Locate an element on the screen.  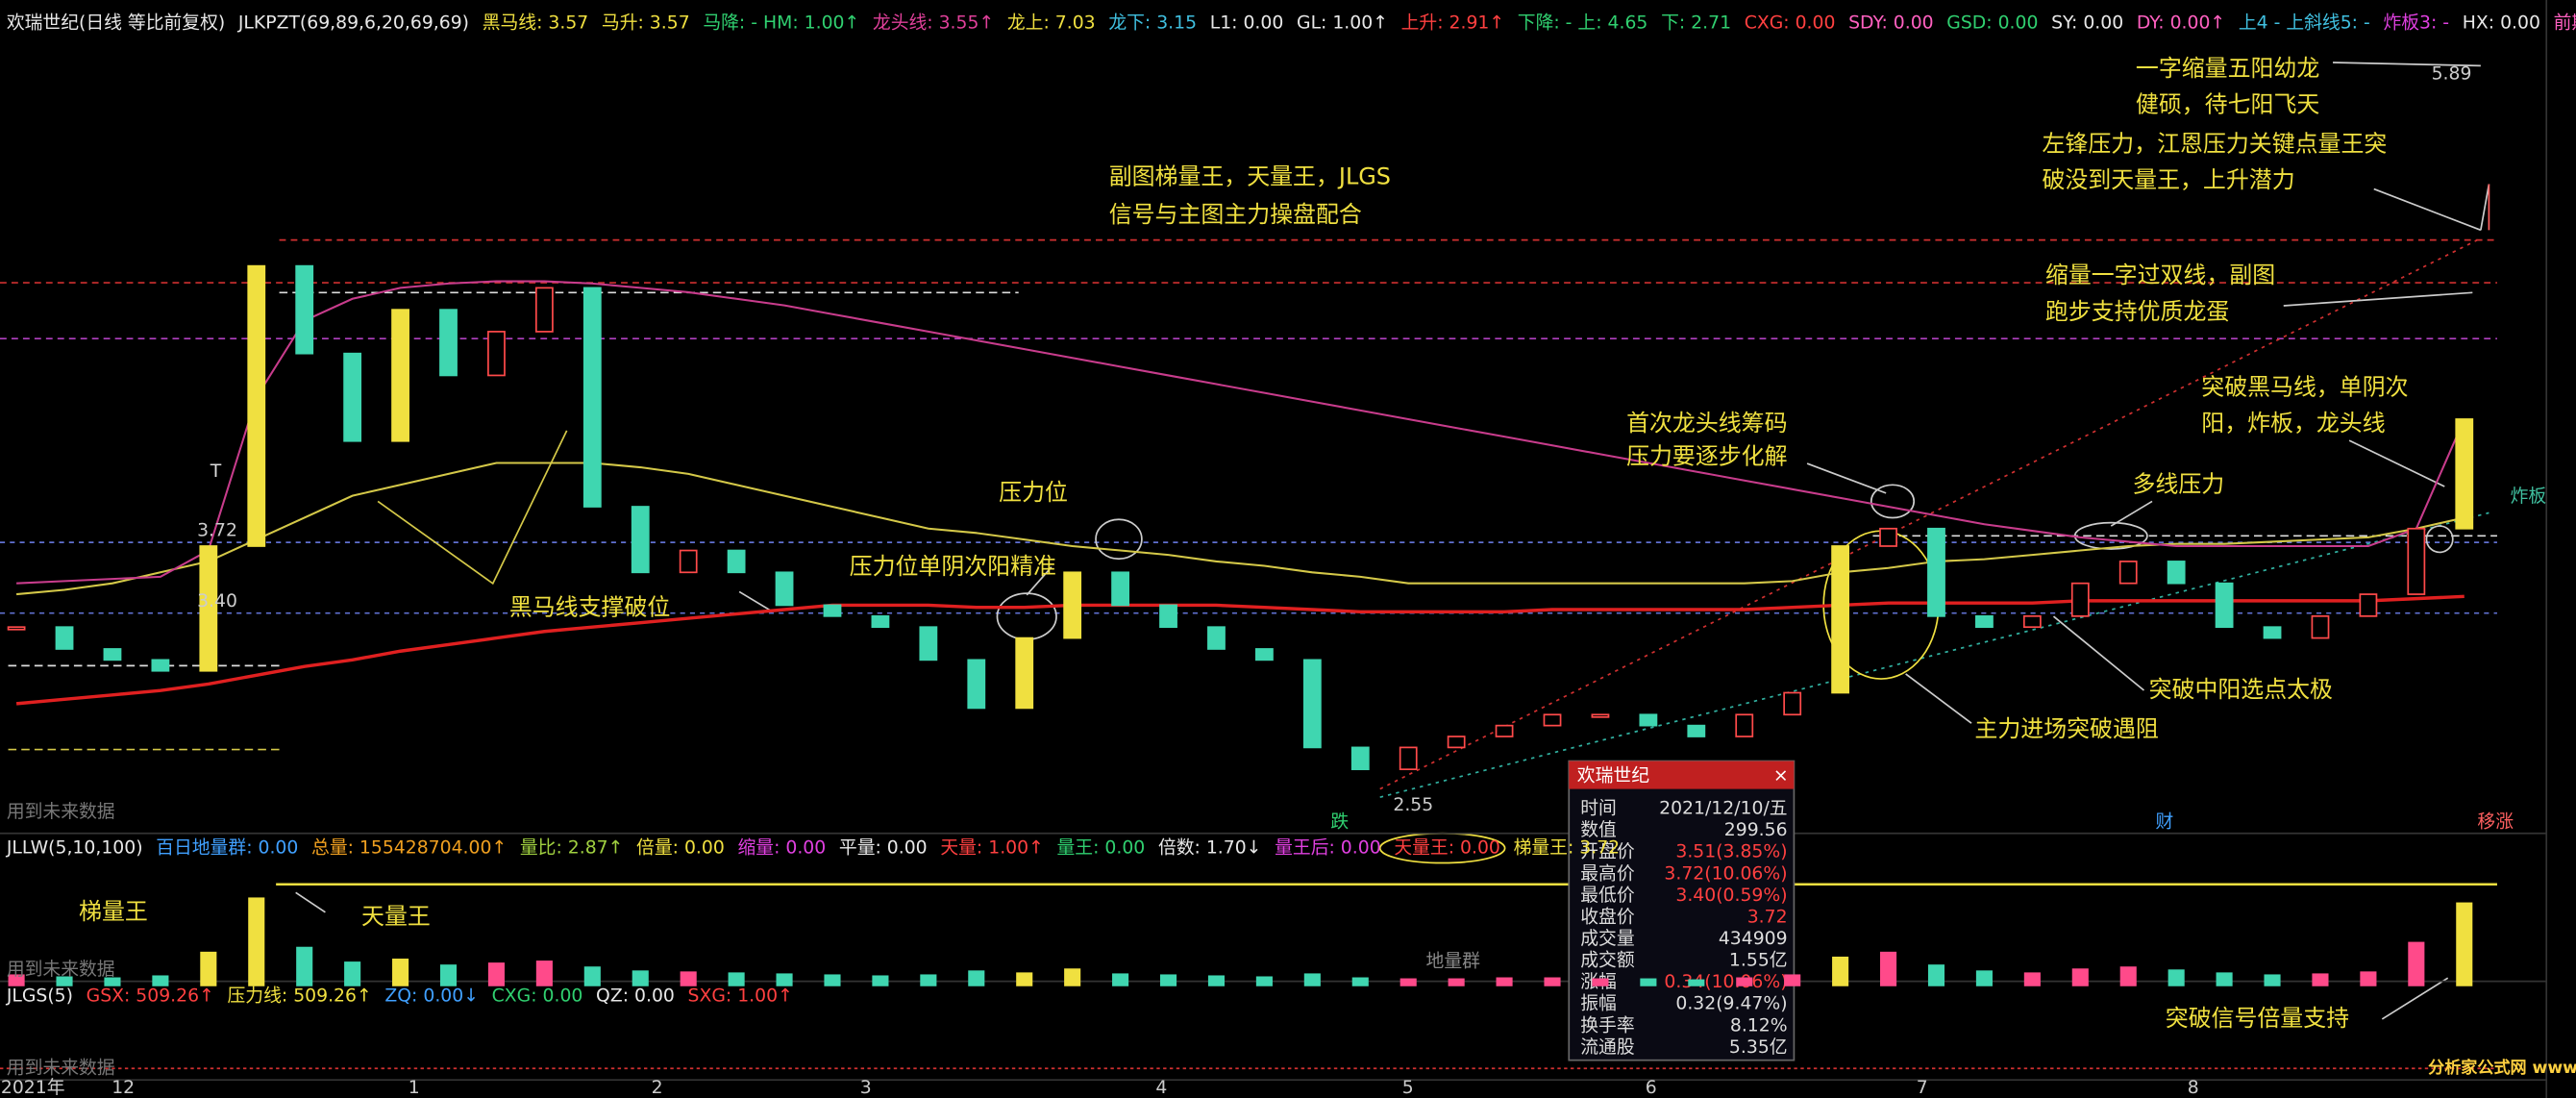
annotation: 缩量一字过双线，副图 is located at coordinates (2160, 275).